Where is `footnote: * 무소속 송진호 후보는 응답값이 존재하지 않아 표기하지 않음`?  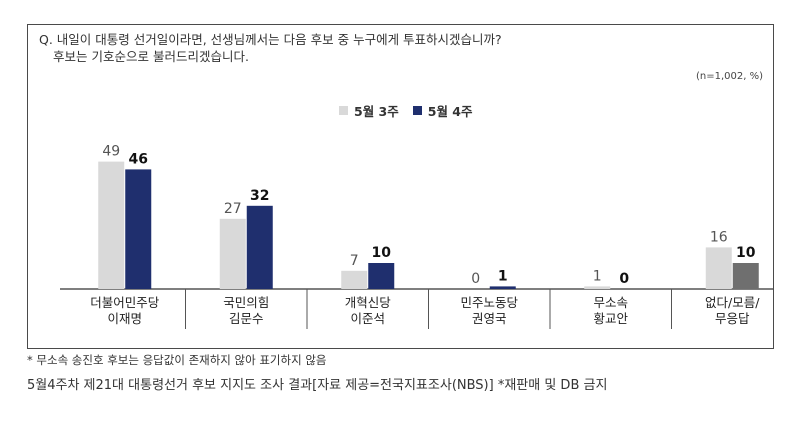
footnote: * 무소속 송진호 후보는 응답값이 존재하지 않아 표기하지 않음 is located at coordinates (177, 360).